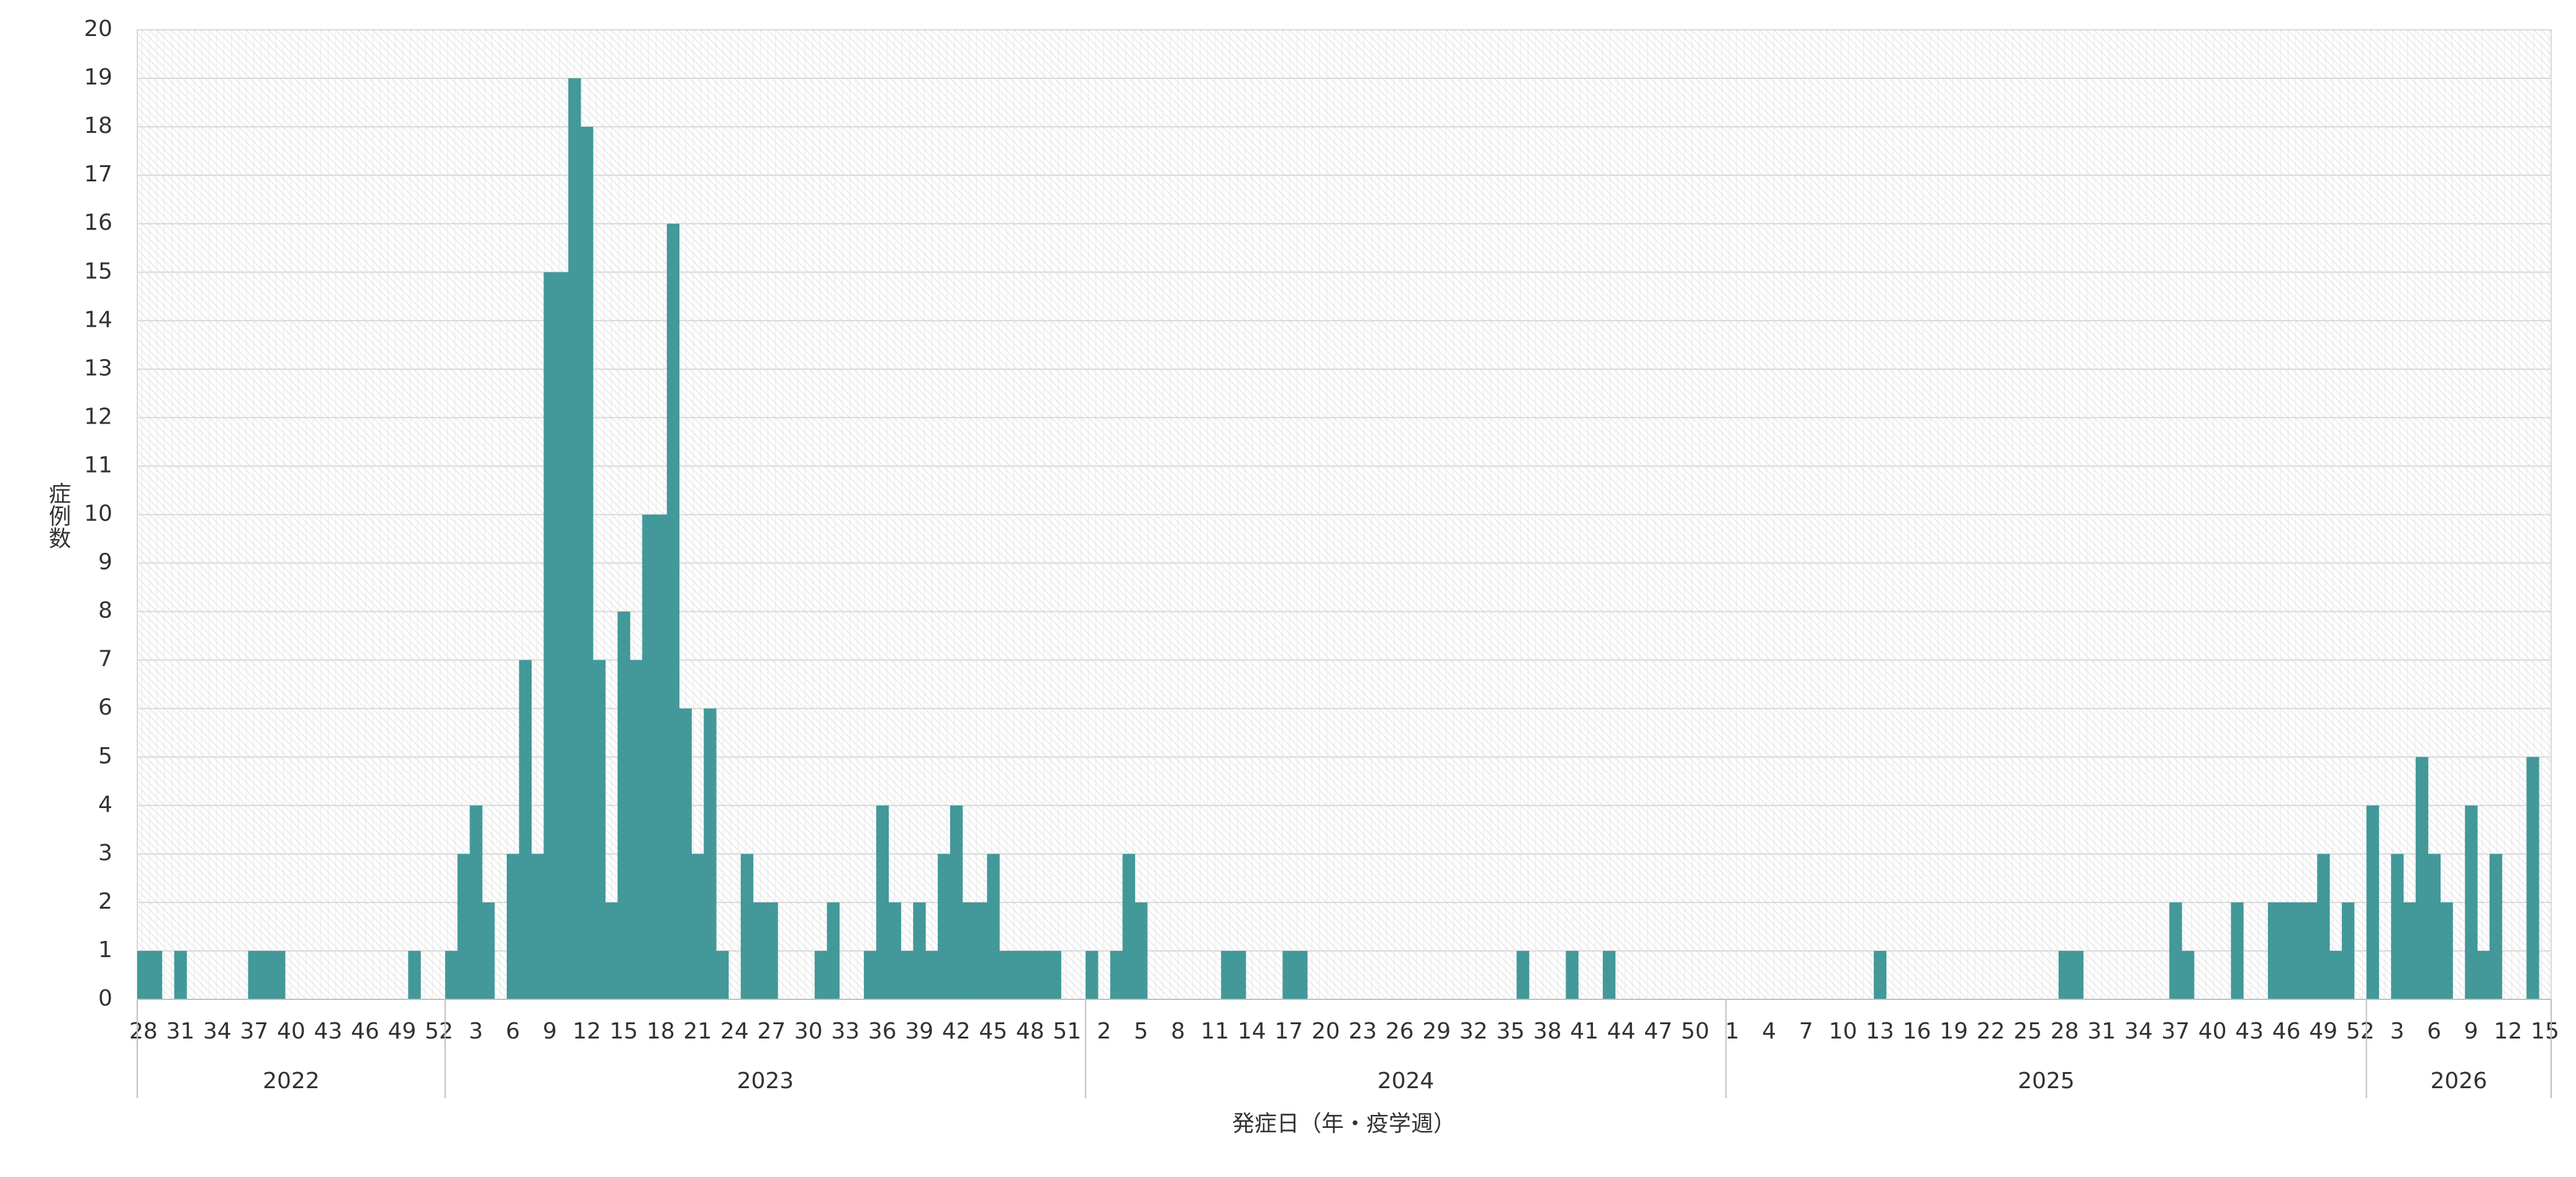  I want to click on x-tick-label: 49, so click(402, 1031).